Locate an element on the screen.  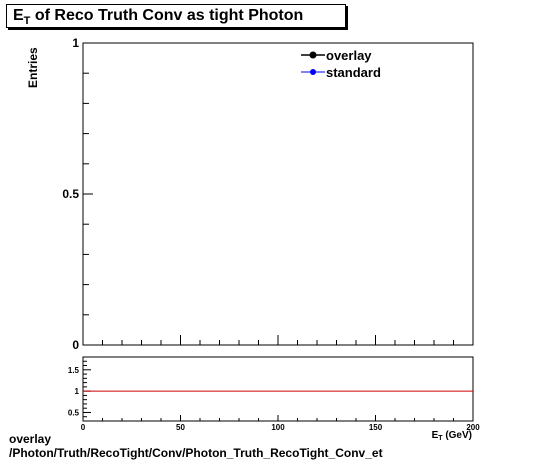
main-y-axis: 00.51 is located at coordinates (77, 194).